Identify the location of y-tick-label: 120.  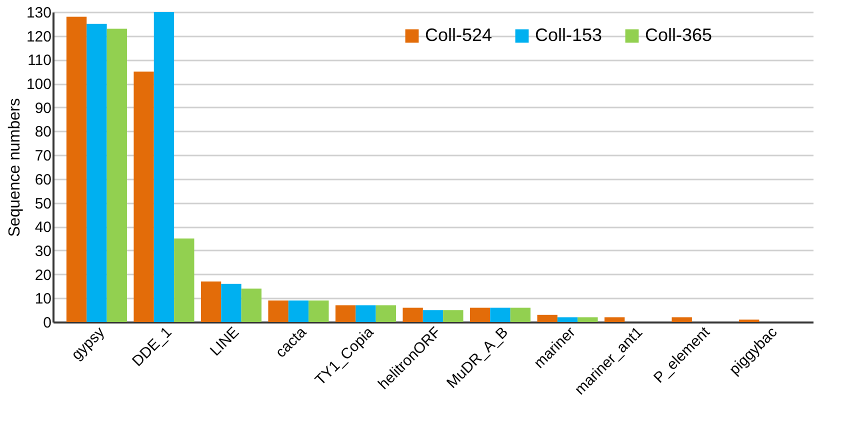
(39, 37).